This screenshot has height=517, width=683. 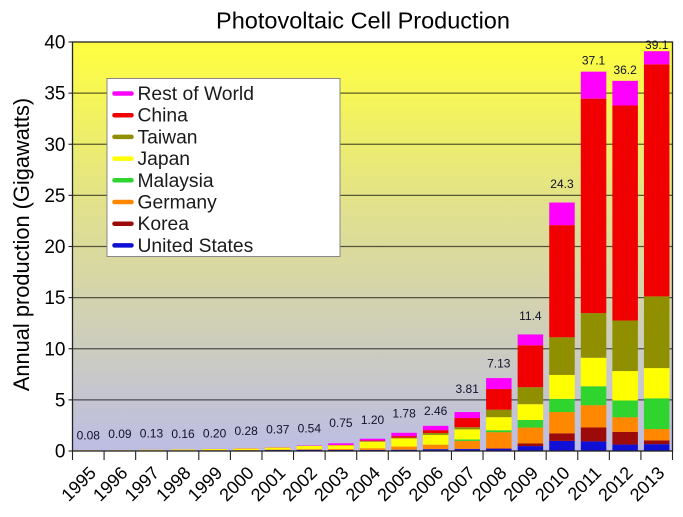 What do you see at coordinates (178, 203) in the screenshot?
I see `svg-text: Germany` at bounding box center [178, 203].